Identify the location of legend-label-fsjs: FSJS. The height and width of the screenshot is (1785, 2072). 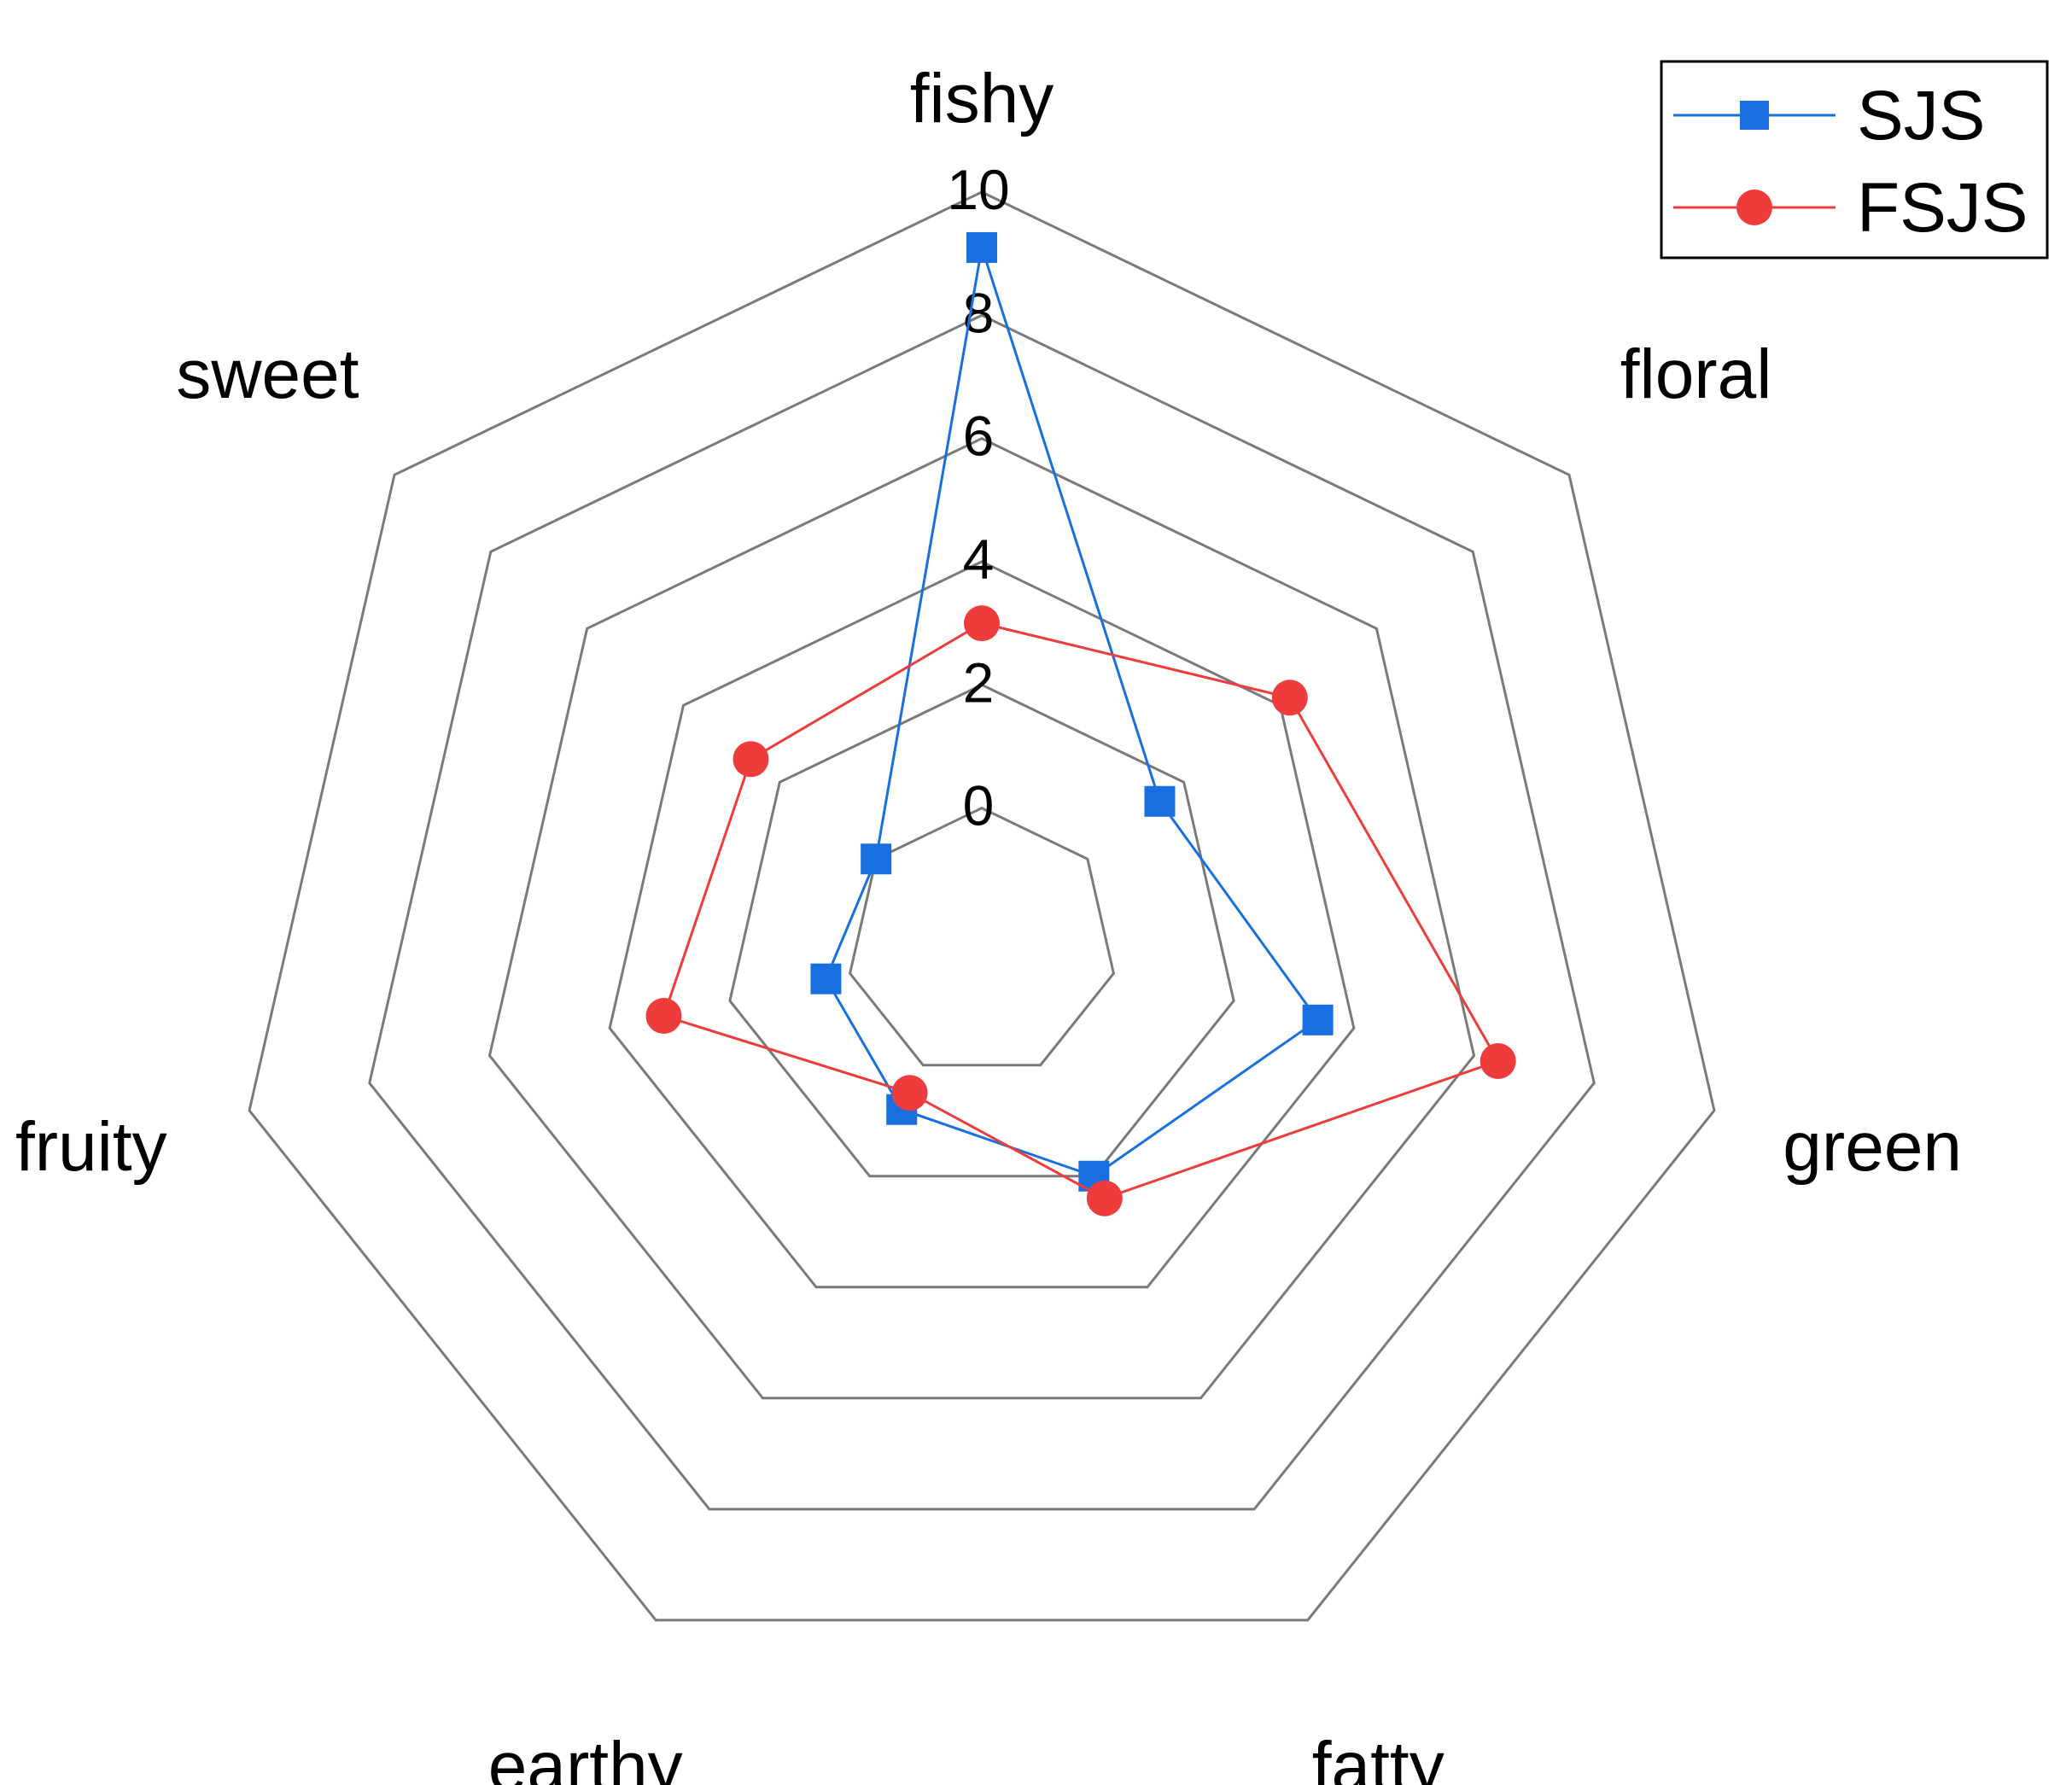
(1943, 208).